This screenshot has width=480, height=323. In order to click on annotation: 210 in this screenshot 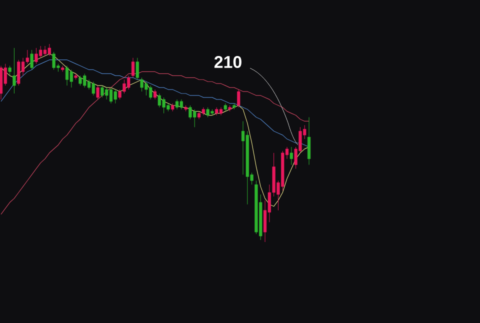, I will do `click(228, 62)`.